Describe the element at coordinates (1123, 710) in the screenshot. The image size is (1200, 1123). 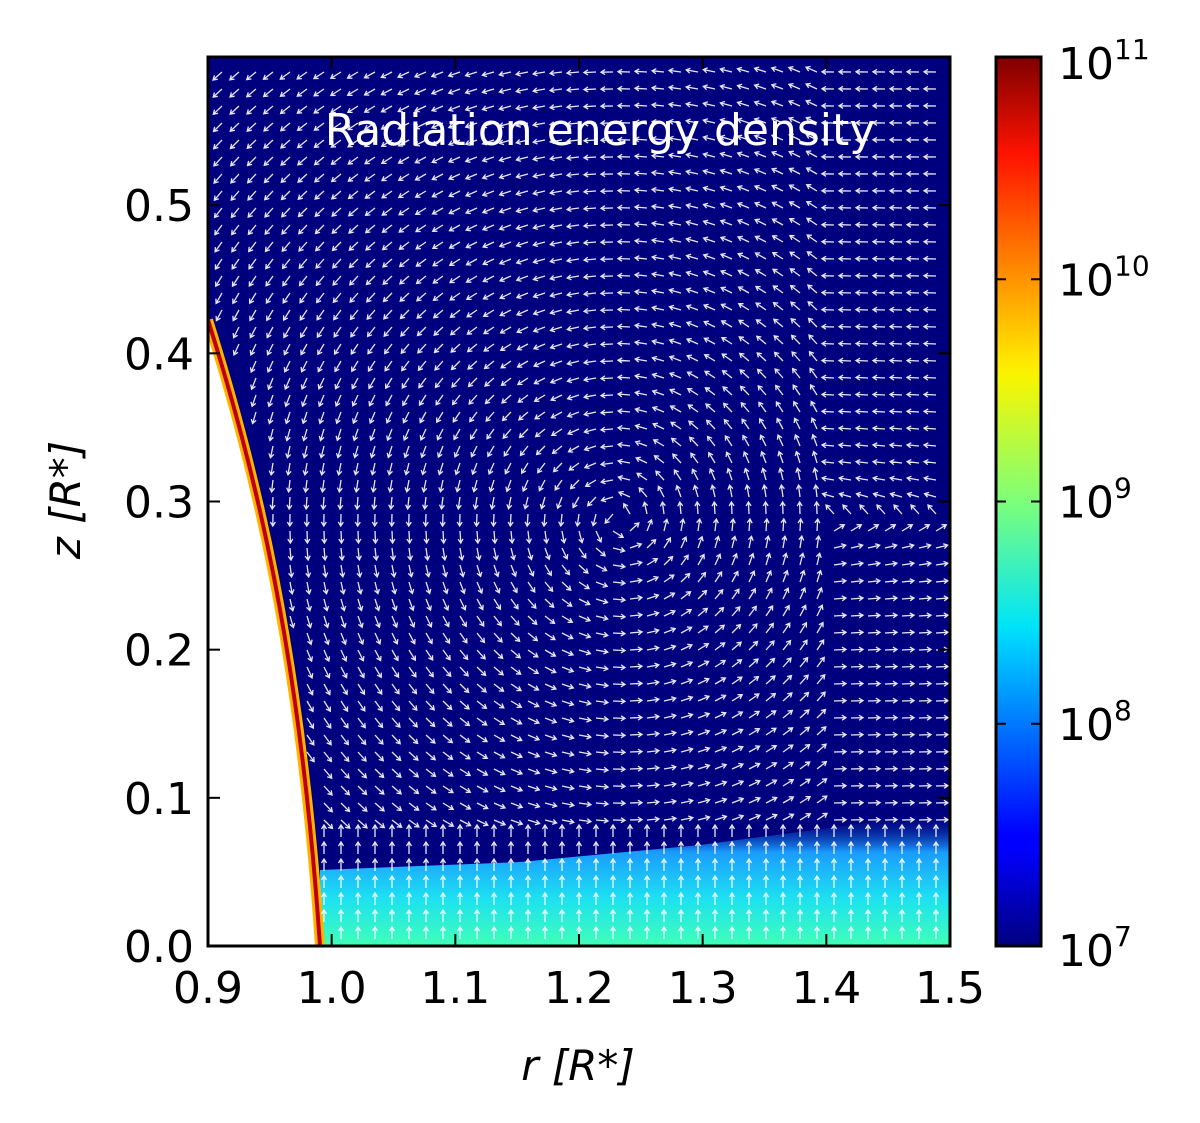
I see `colorbar-tick-exponent: 8` at that location.